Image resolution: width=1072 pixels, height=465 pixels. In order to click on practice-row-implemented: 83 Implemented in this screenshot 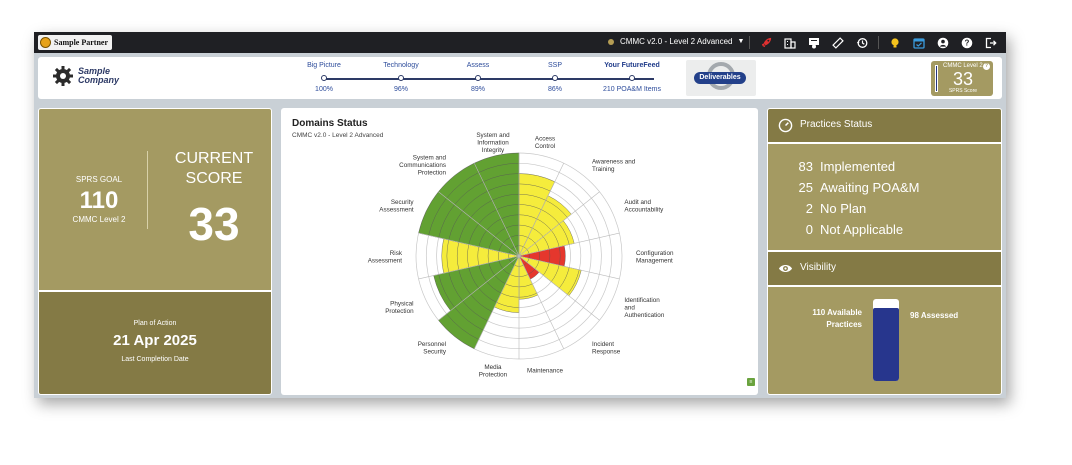, I will do `click(885, 168)`.